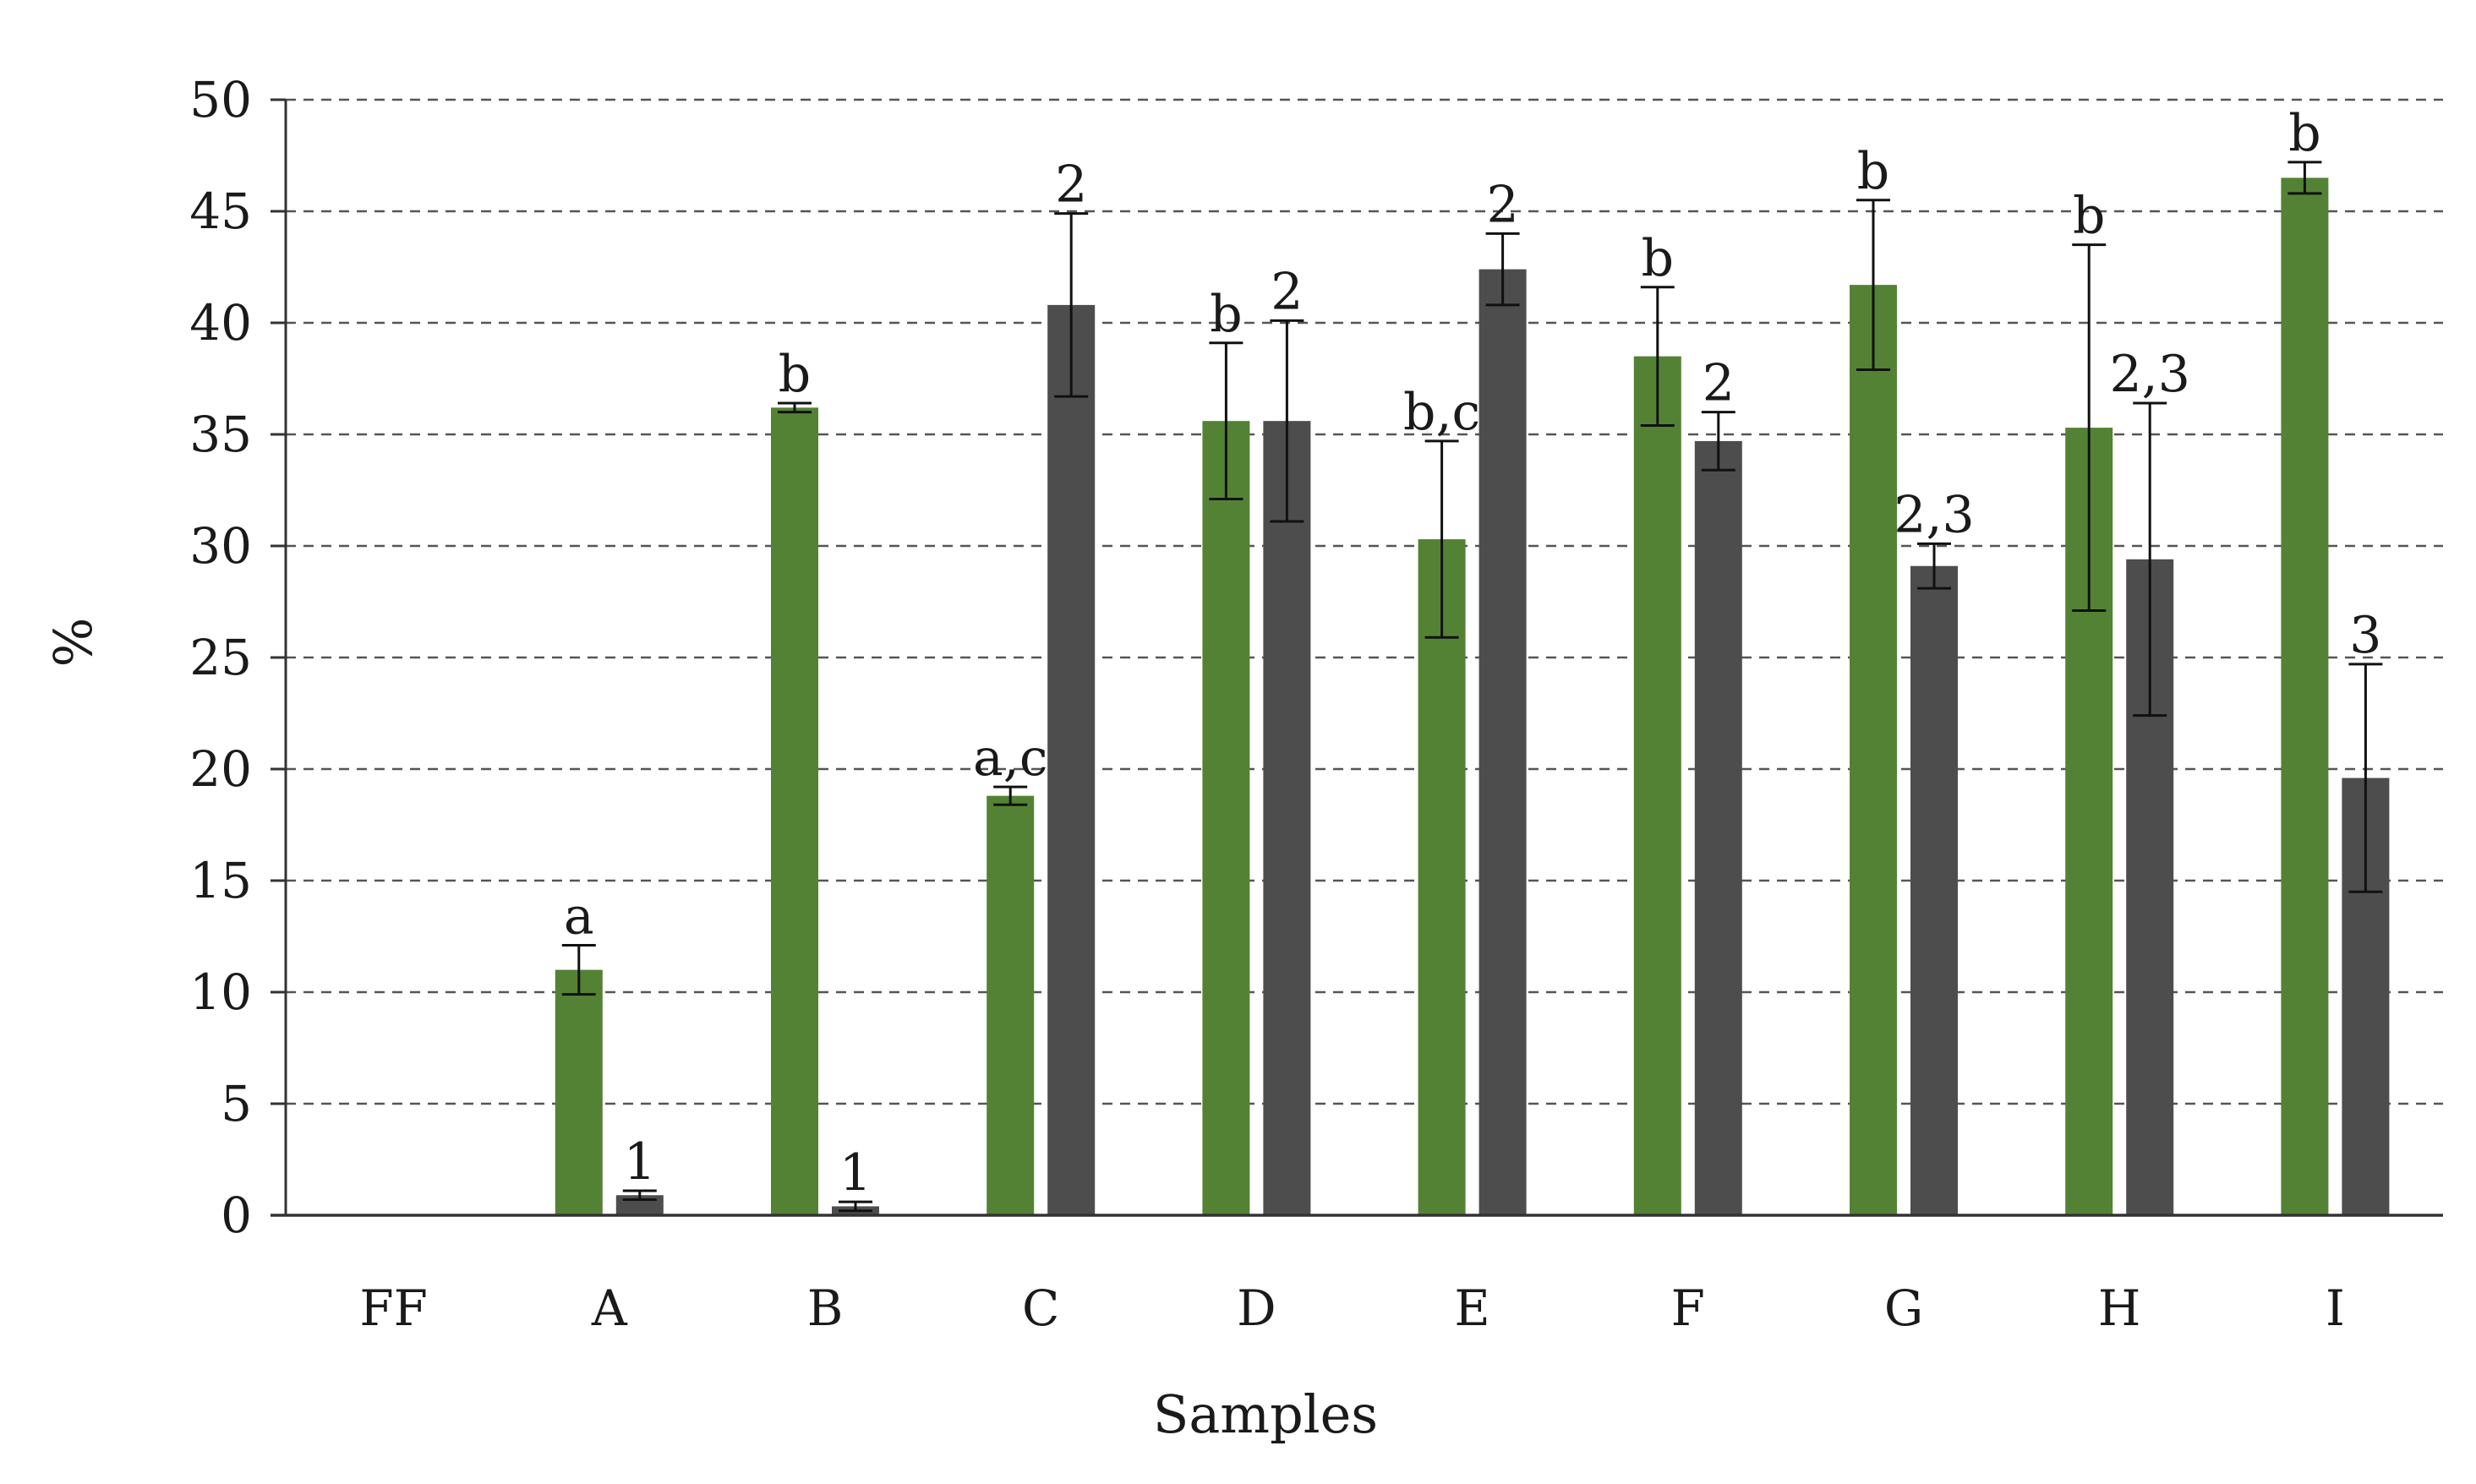 The image size is (2476, 1484). What do you see at coordinates (2335, 1308) in the screenshot?
I see `x-tick-label: I` at bounding box center [2335, 1308].